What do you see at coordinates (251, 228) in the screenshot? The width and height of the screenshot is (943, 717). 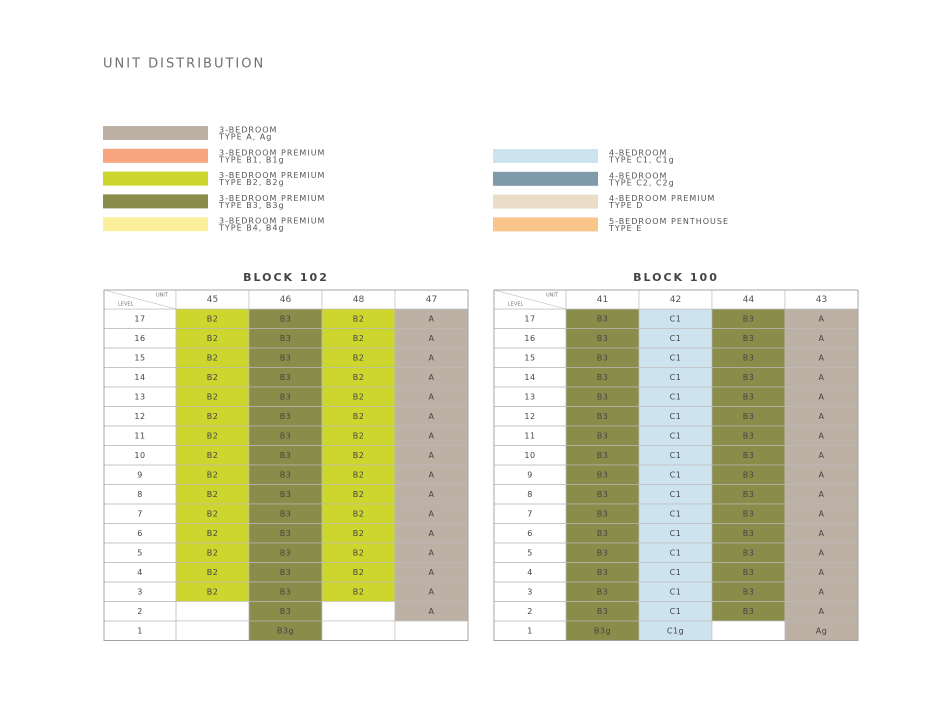 I see `legend-types: TYPE B4, B4g` at bounding box center [251, 228].